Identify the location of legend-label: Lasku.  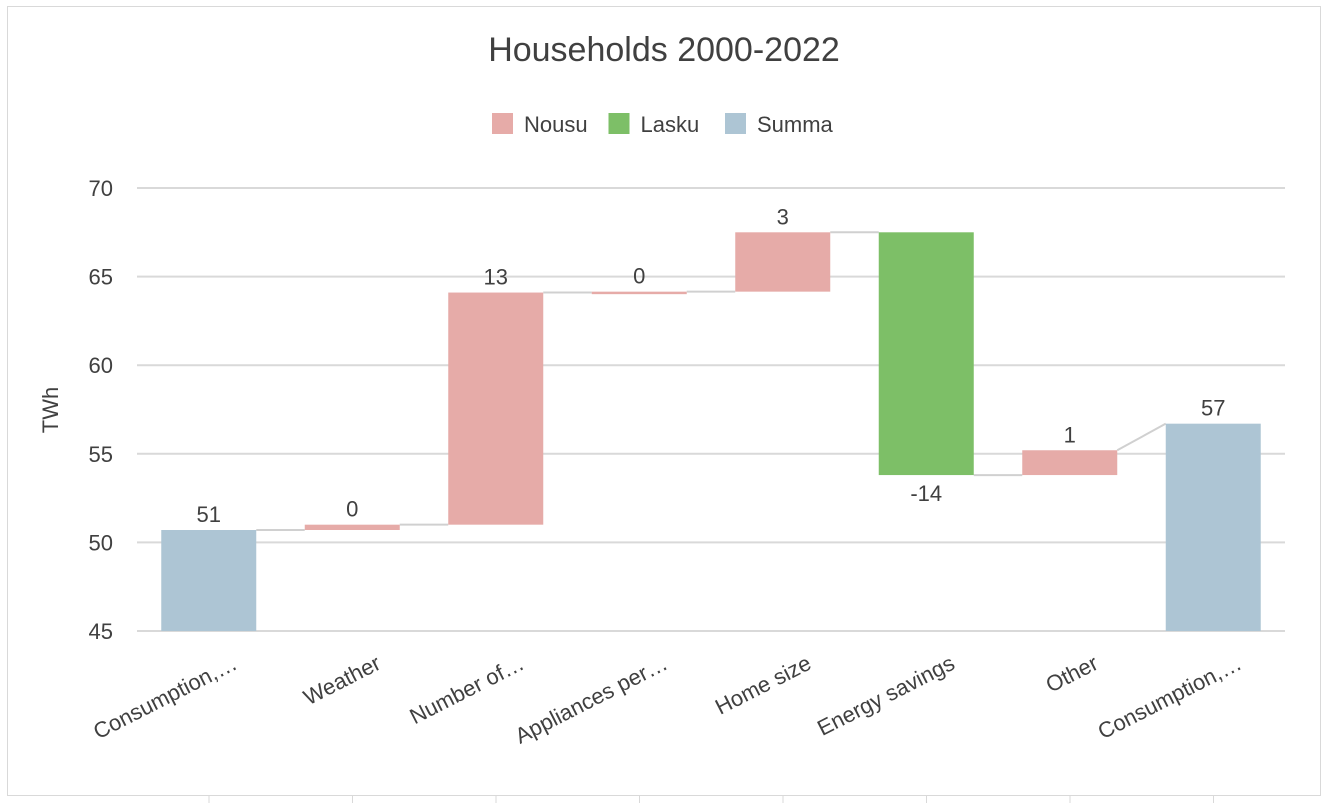
(670, 124).